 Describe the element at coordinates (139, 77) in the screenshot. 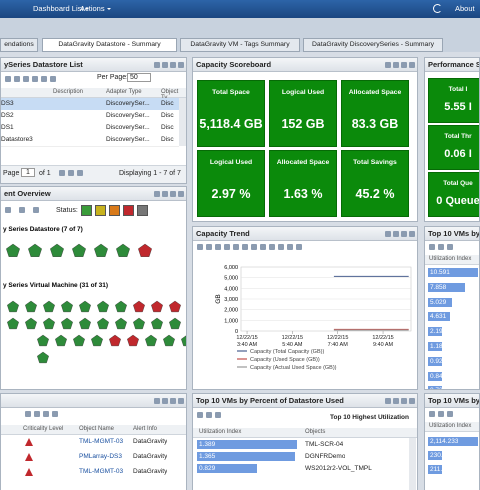

I see `per-page-select: 50` at that location.